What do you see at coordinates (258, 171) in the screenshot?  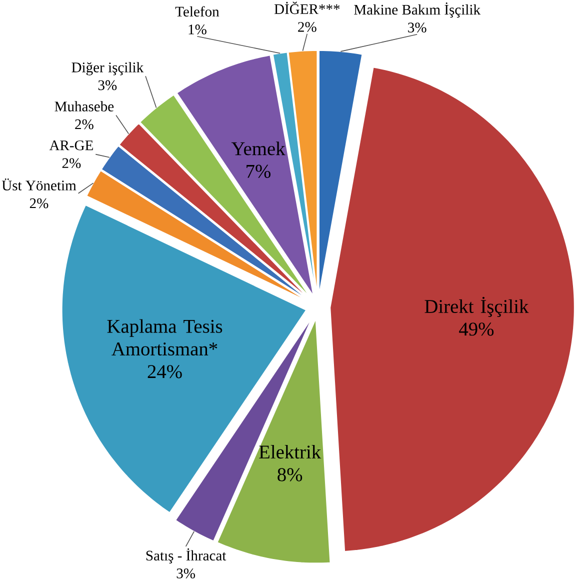 I see `data-label: 7%` at bounding box center [258, 171].